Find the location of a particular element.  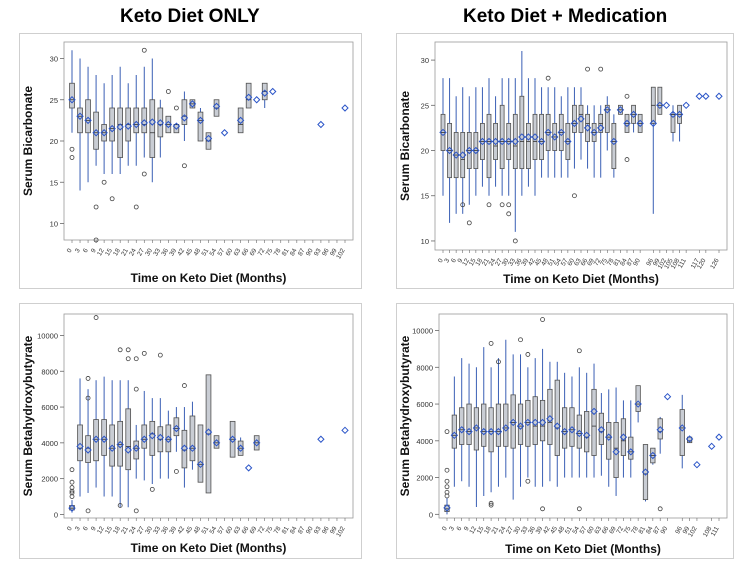

y-tick-label: 30 is located at coordinates (425, 60).